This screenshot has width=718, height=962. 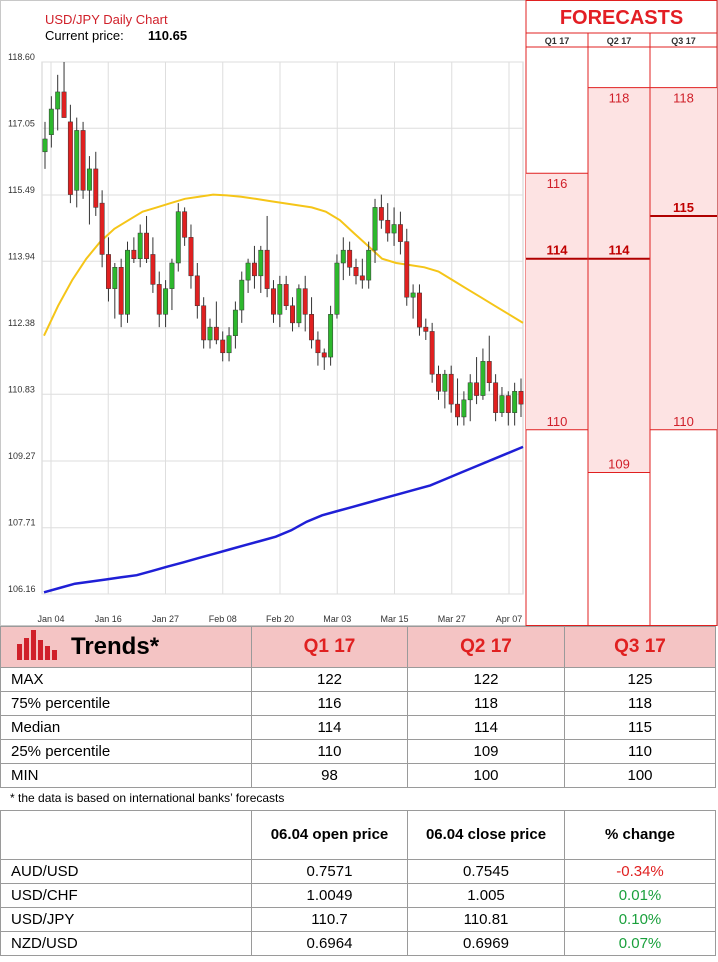 What do you see at coordinates (126, 647) in the screenshot?
I see `trends-title-cell: Trends*` at bounding box center [126, 647].